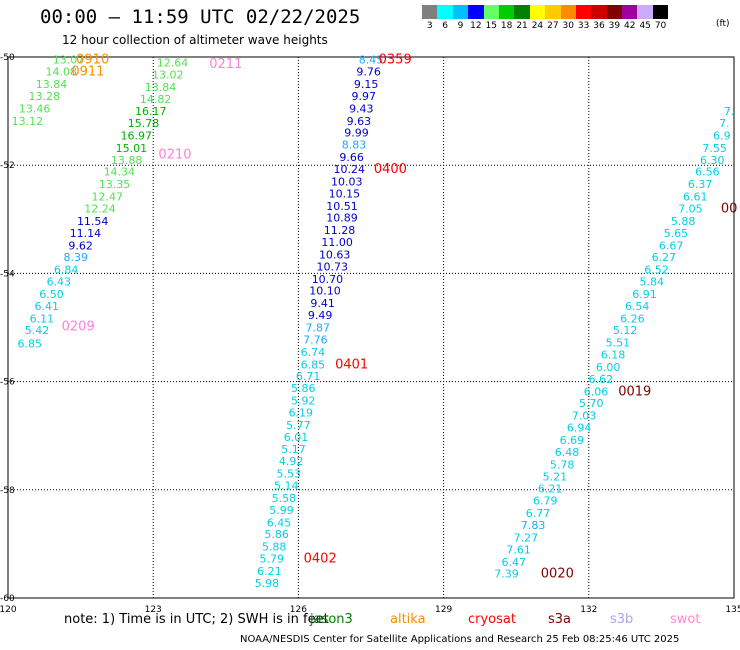 This screenshot has width=740, height=650. I want to click on wave-height-label: 12.64, so click(173, 62).